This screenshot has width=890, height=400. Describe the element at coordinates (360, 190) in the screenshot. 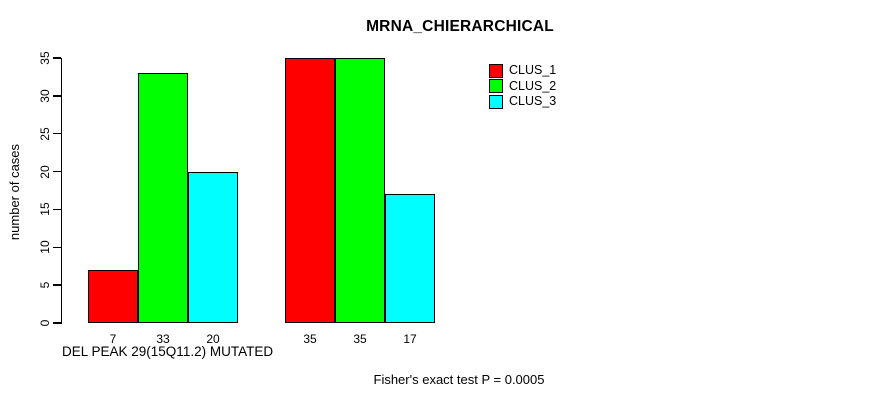

I see `bar-clus_2-group2` at that location.